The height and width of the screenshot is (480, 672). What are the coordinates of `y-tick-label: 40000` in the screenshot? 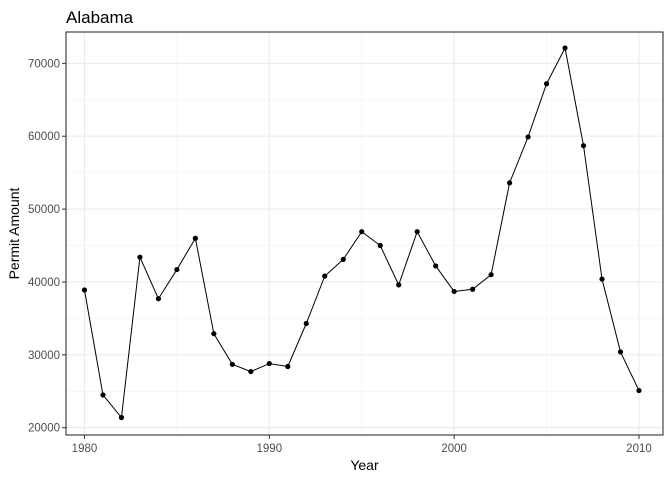 It's located at (44, 283).